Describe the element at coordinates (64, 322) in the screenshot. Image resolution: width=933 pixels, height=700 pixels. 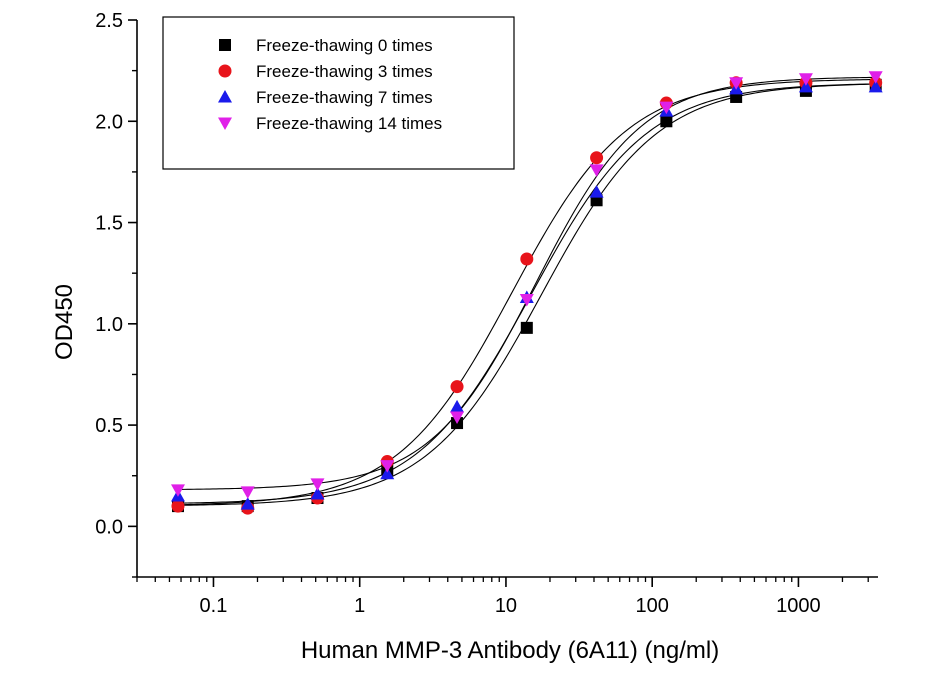
I see `y-axis-title: OD450` at that location.